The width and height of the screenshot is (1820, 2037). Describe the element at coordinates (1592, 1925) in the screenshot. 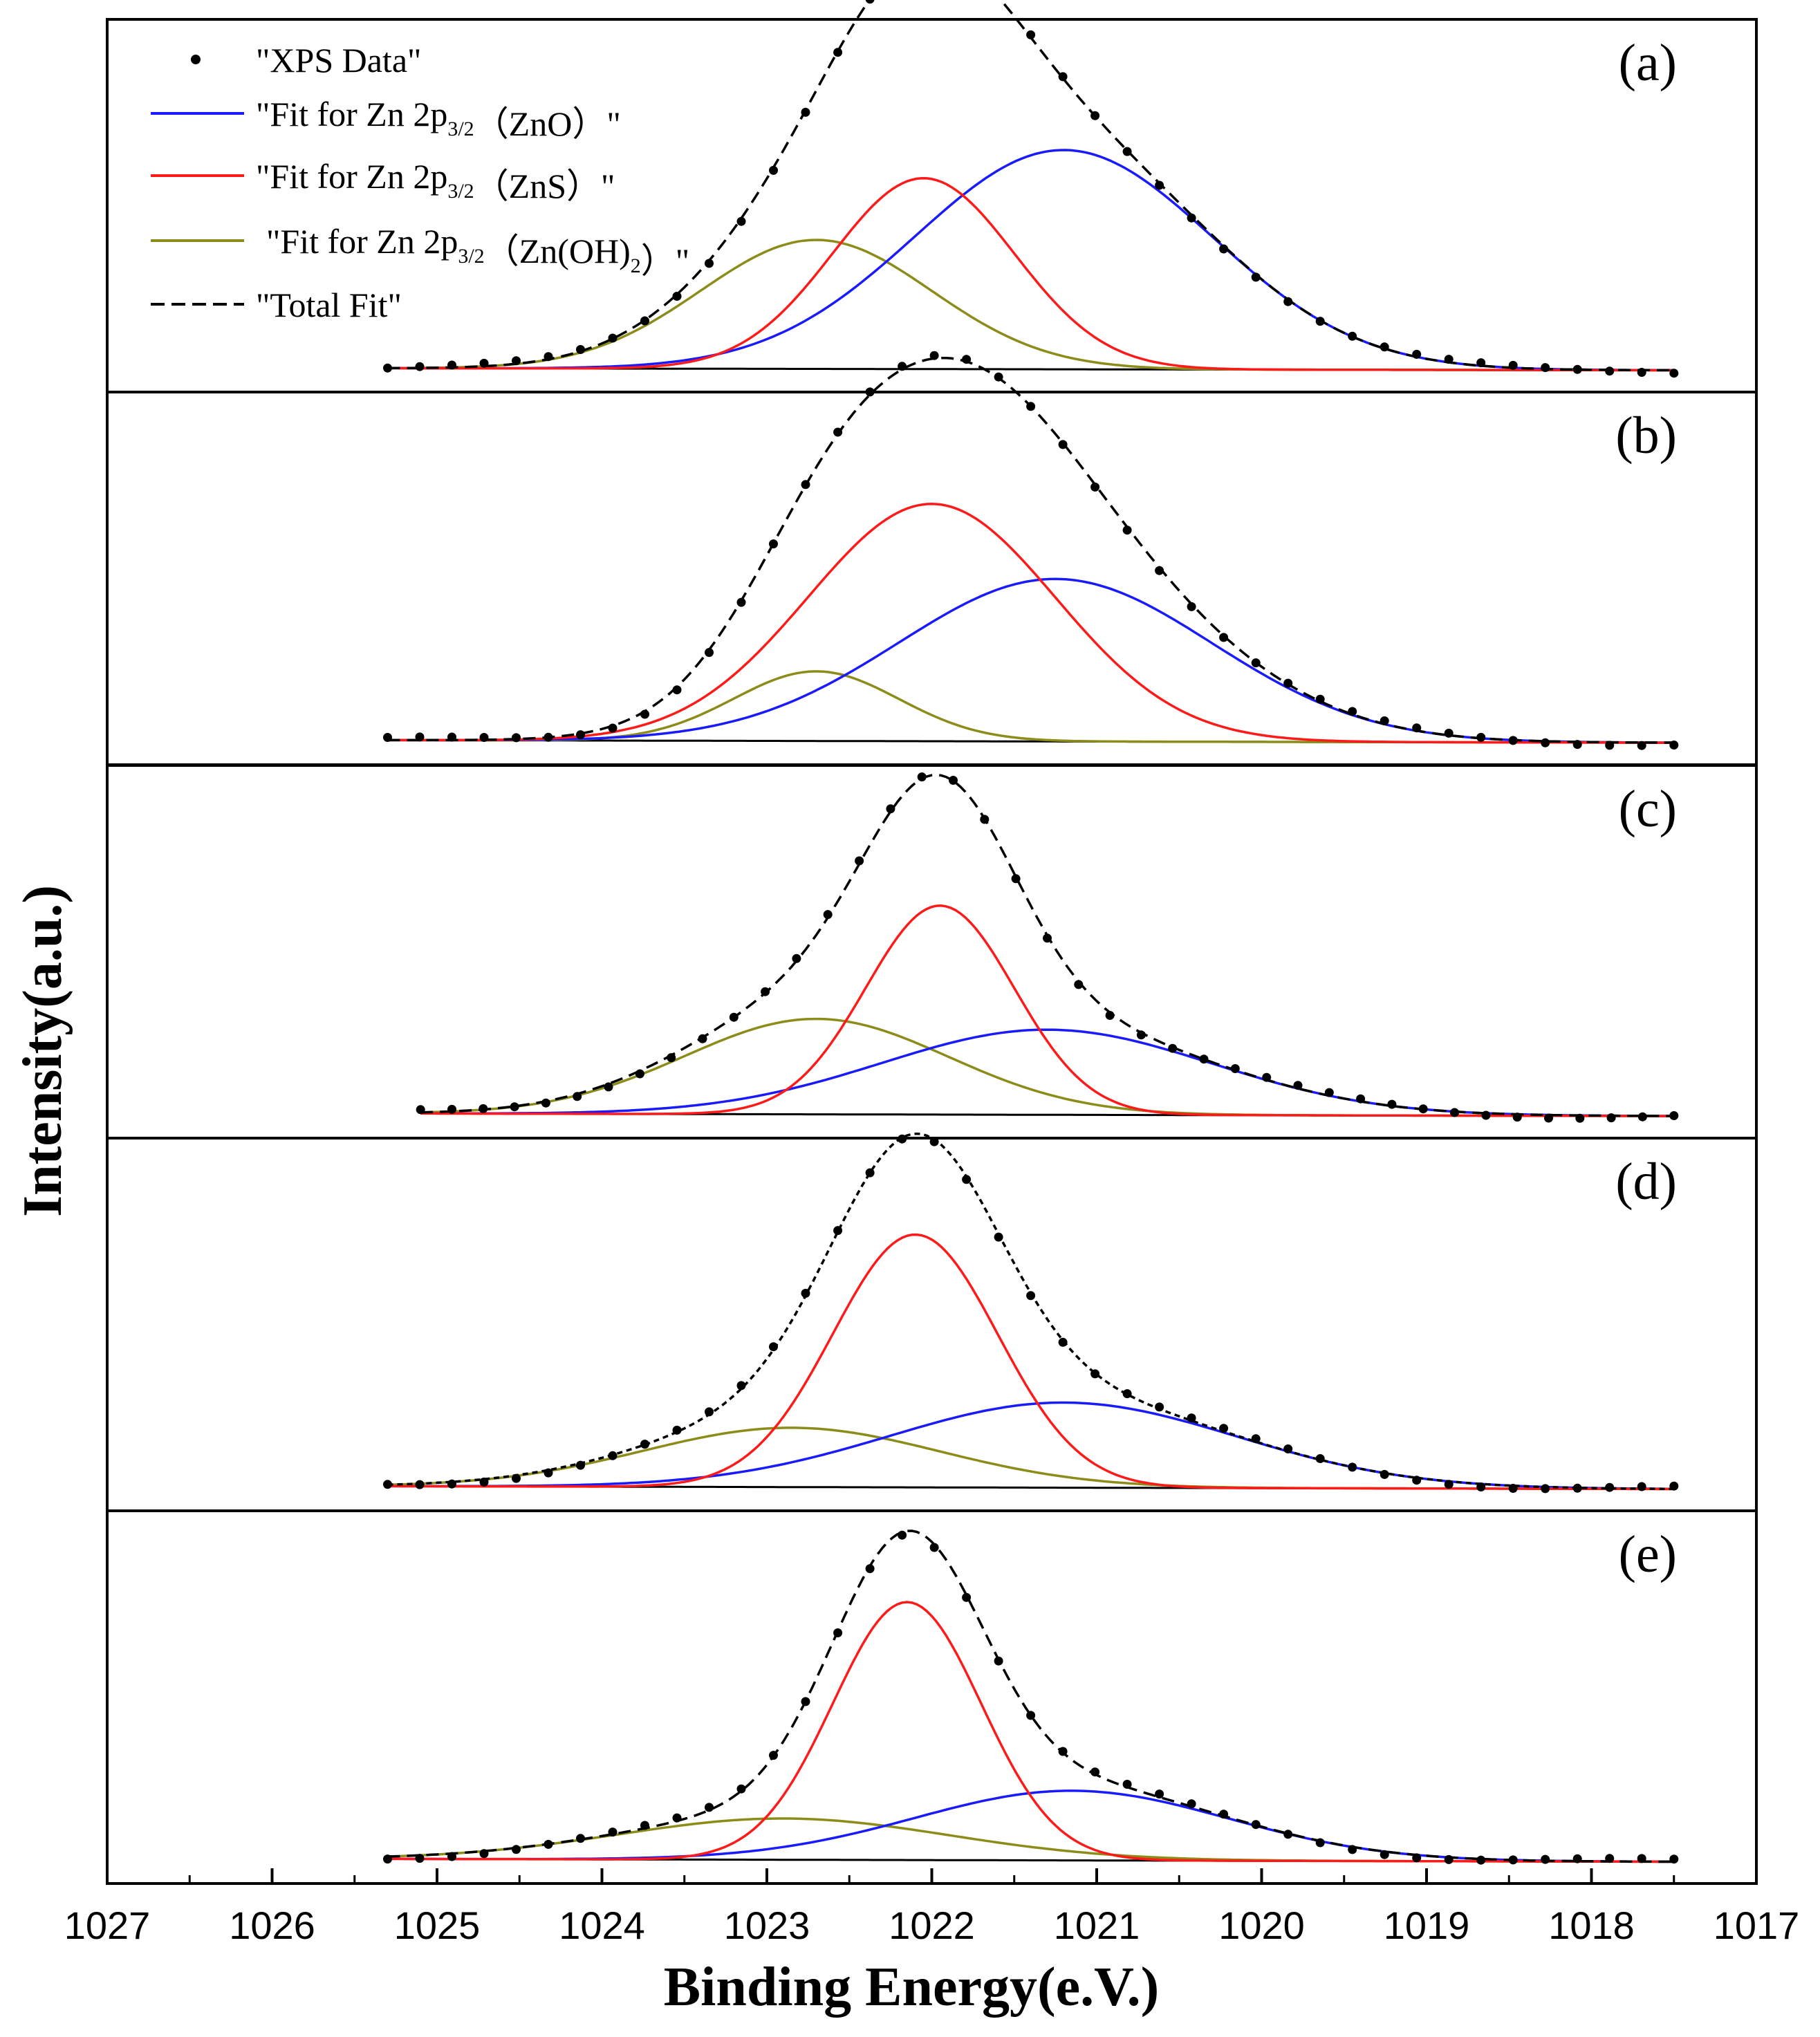

I see `x-tick-label: 1018` at that location.